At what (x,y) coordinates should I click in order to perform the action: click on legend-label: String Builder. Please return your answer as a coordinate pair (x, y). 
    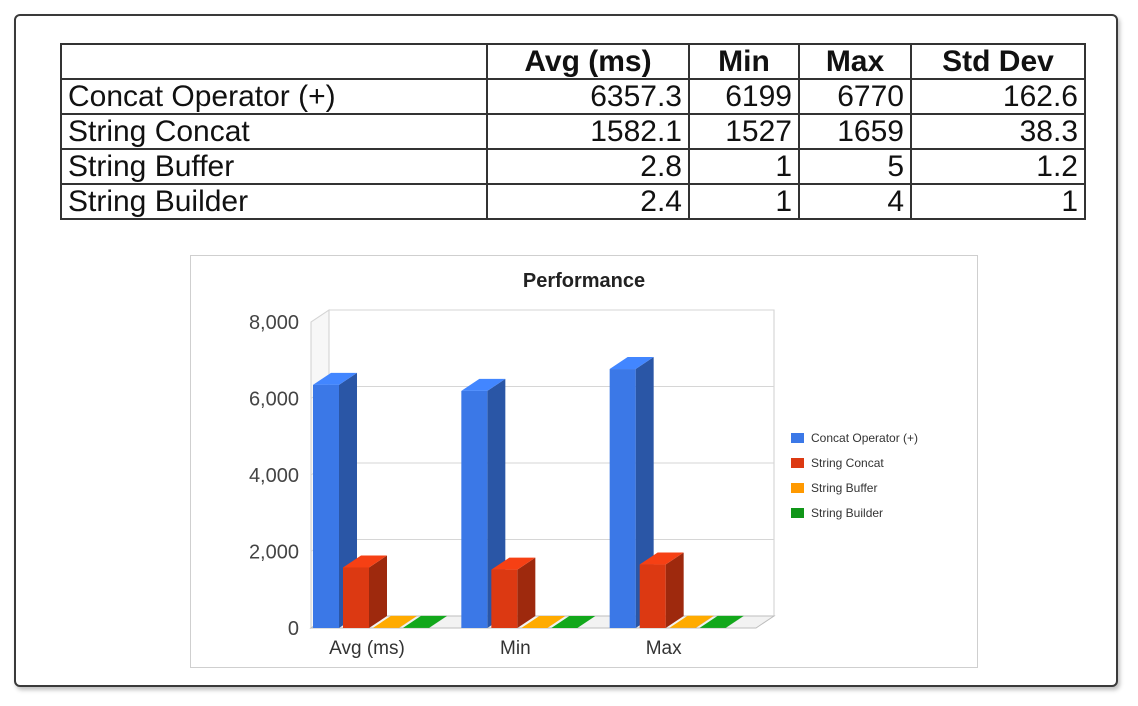
    Looking at the image, I should click on (847, 513).